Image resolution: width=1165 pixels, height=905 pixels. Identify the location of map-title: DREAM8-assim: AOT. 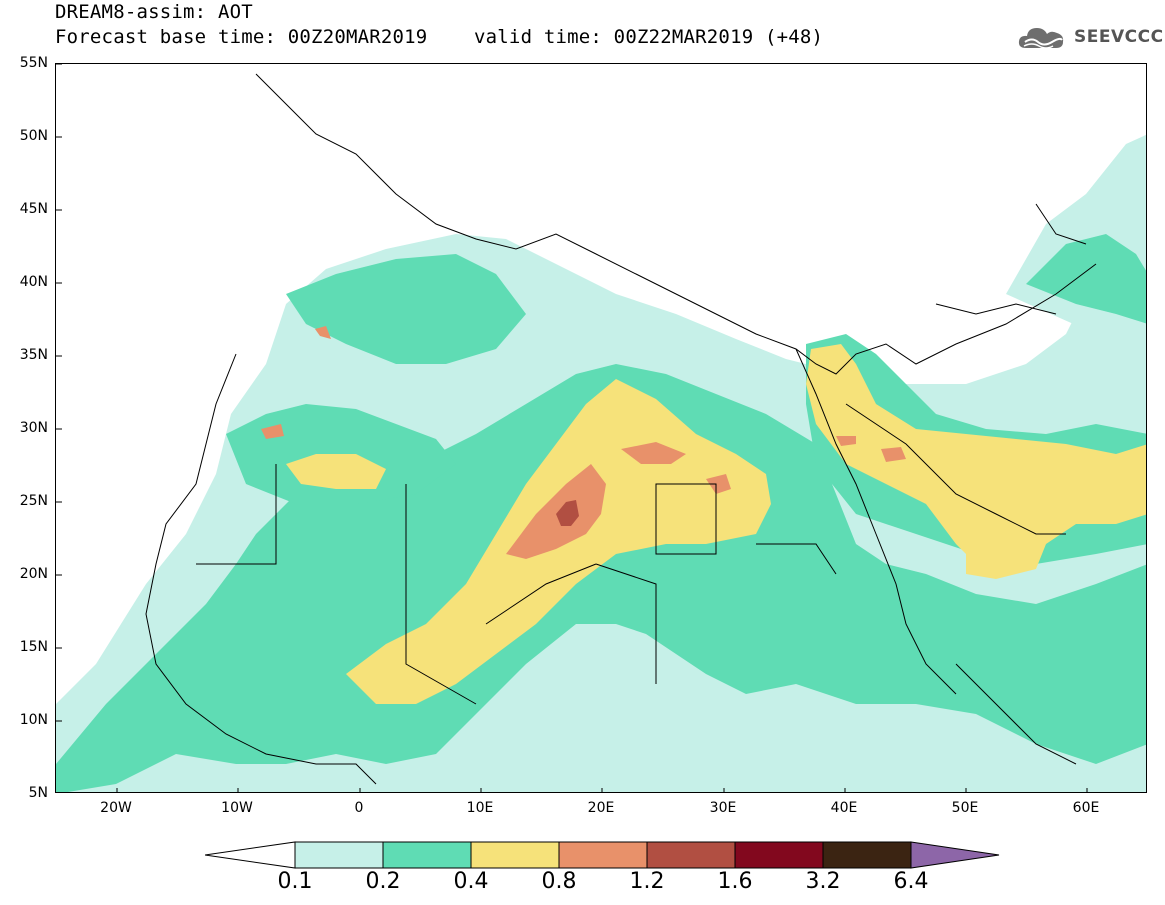
(154, 12).